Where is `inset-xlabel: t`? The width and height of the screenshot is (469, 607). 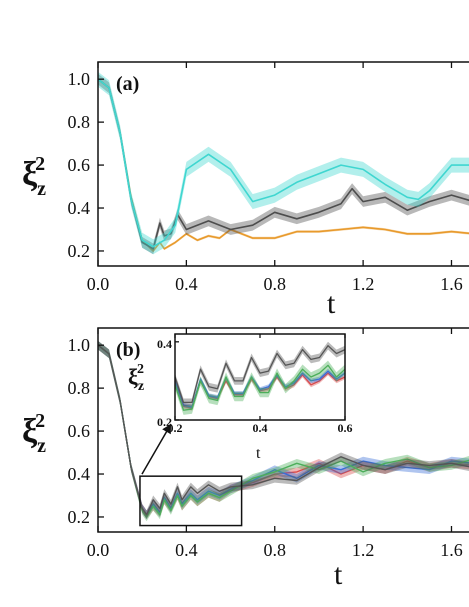 inset-xlabel: t is located at coordinates (258, 453).